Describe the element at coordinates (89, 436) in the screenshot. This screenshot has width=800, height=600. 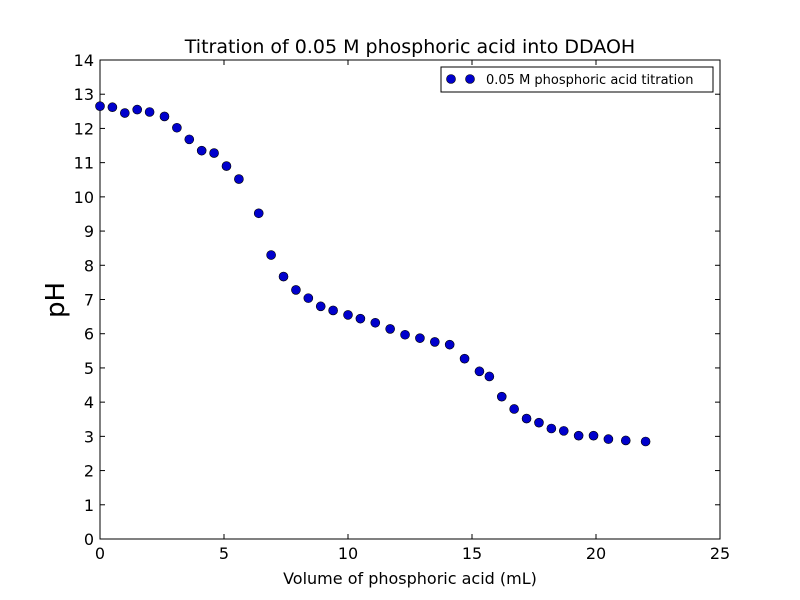
I see `y-tick-label: 3` at that location.